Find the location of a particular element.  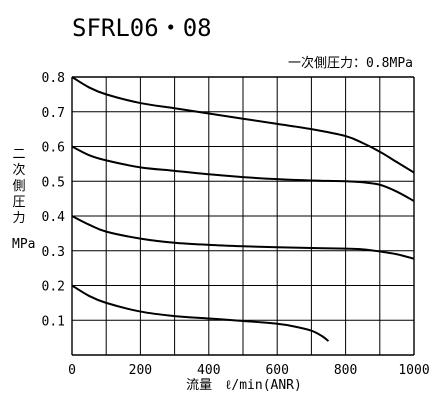

y-tick-labels: 0.1 0.2 0.3 0.4 0.5 0.6 0.7 0.8 is located at coordinates (54, 200).